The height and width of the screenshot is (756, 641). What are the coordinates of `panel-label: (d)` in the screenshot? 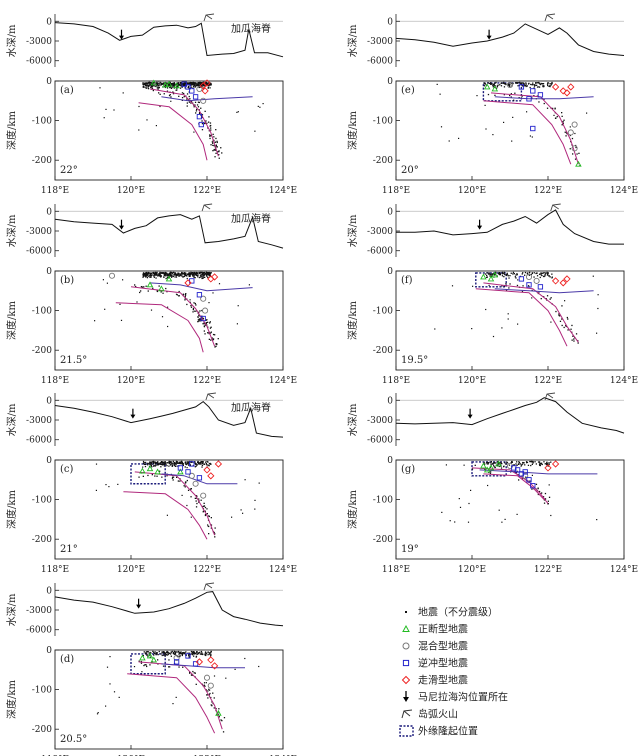 It's located at (67, 659).